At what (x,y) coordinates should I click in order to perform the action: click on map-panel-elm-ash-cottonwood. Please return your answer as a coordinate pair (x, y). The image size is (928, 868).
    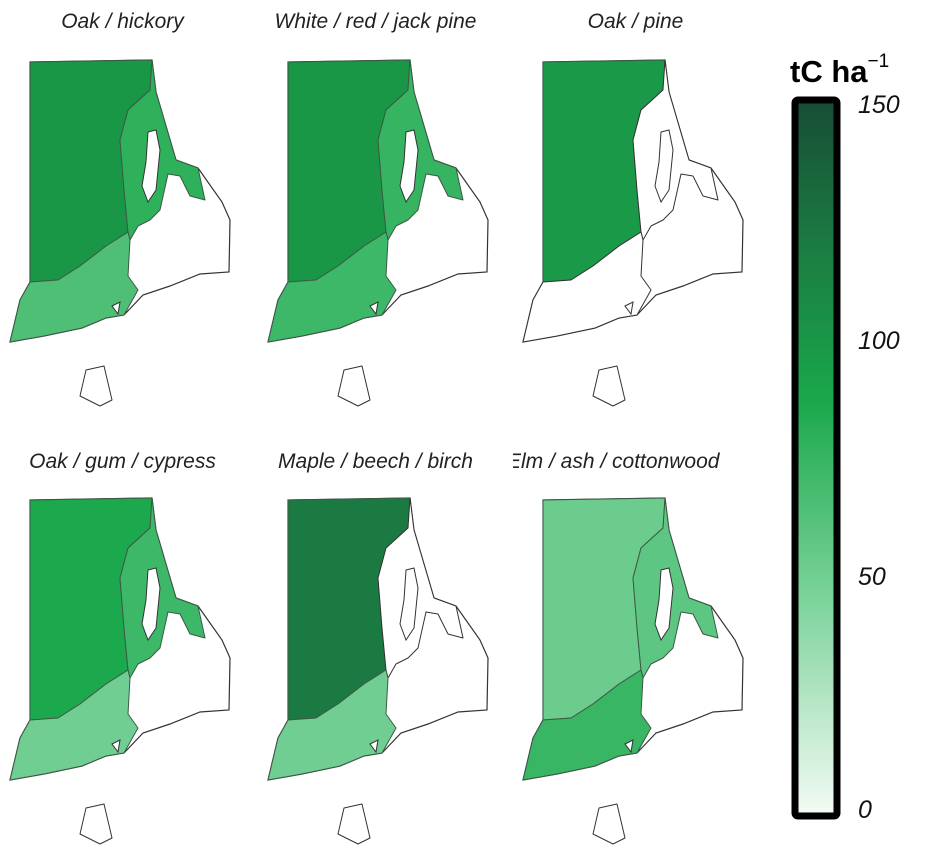
    Looking at the image, I should click on (633, 671).